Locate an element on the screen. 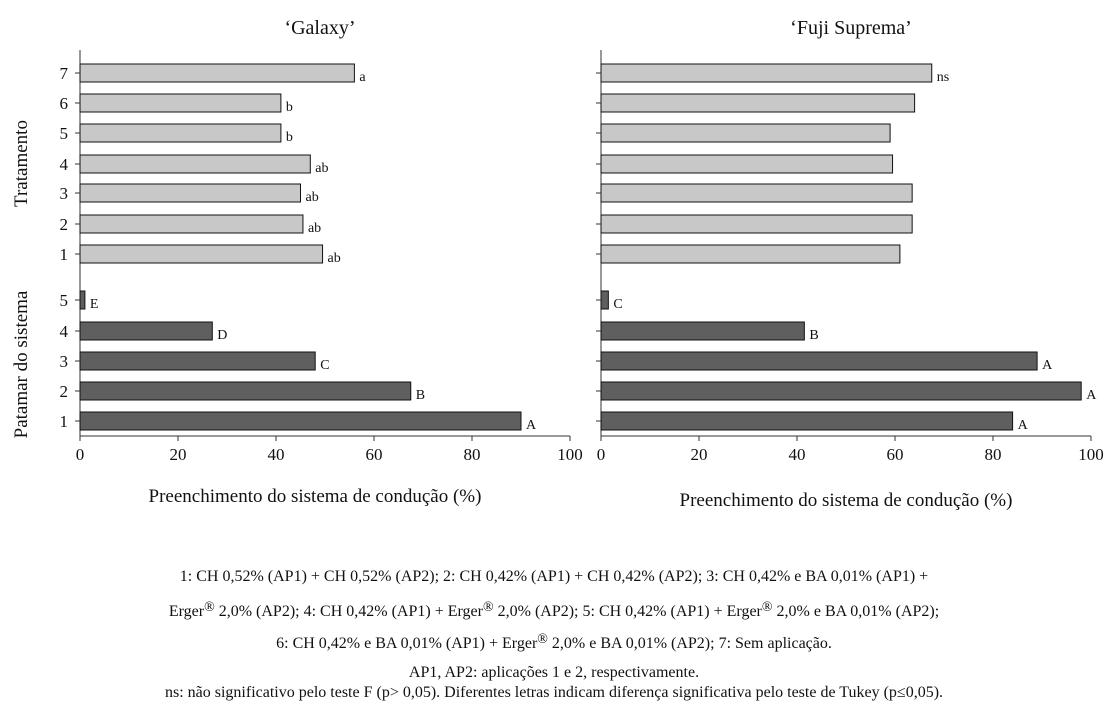 Image resolution: width=1108 pixels, height=704 pixels. data-label: a is located at coordinates (362, 77).